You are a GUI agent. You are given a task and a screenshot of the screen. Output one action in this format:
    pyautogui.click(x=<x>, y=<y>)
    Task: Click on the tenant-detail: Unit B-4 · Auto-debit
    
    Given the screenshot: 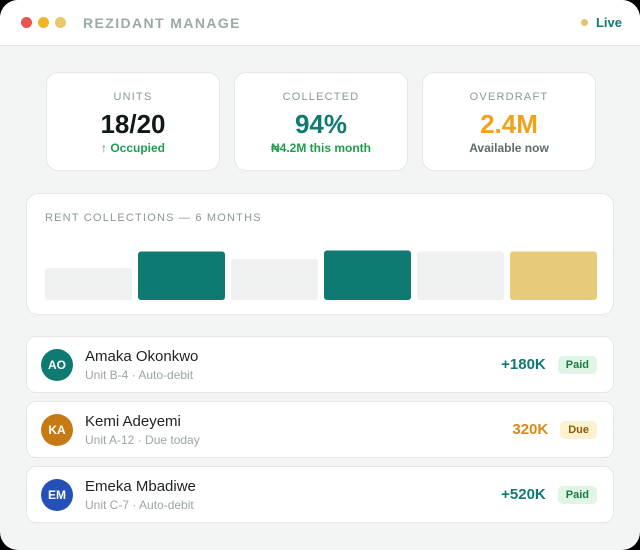 What is the action you would take?
    pyautogui.click(x=139, y=374)
    